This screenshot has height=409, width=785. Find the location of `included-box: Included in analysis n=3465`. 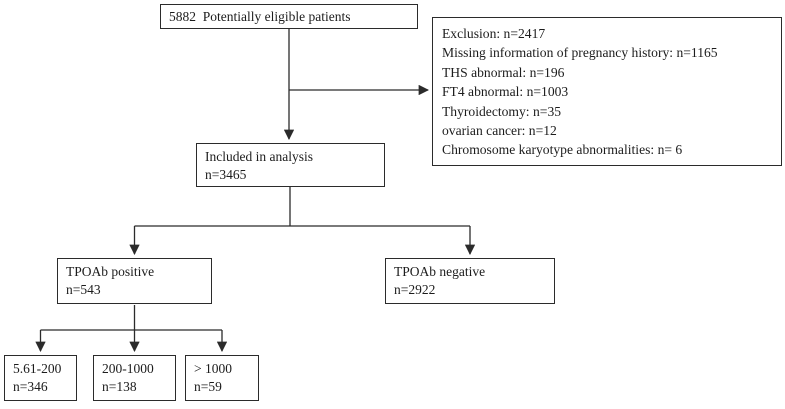

included-box: Included in analysis n=3465 is located at coordinates (290, 165).